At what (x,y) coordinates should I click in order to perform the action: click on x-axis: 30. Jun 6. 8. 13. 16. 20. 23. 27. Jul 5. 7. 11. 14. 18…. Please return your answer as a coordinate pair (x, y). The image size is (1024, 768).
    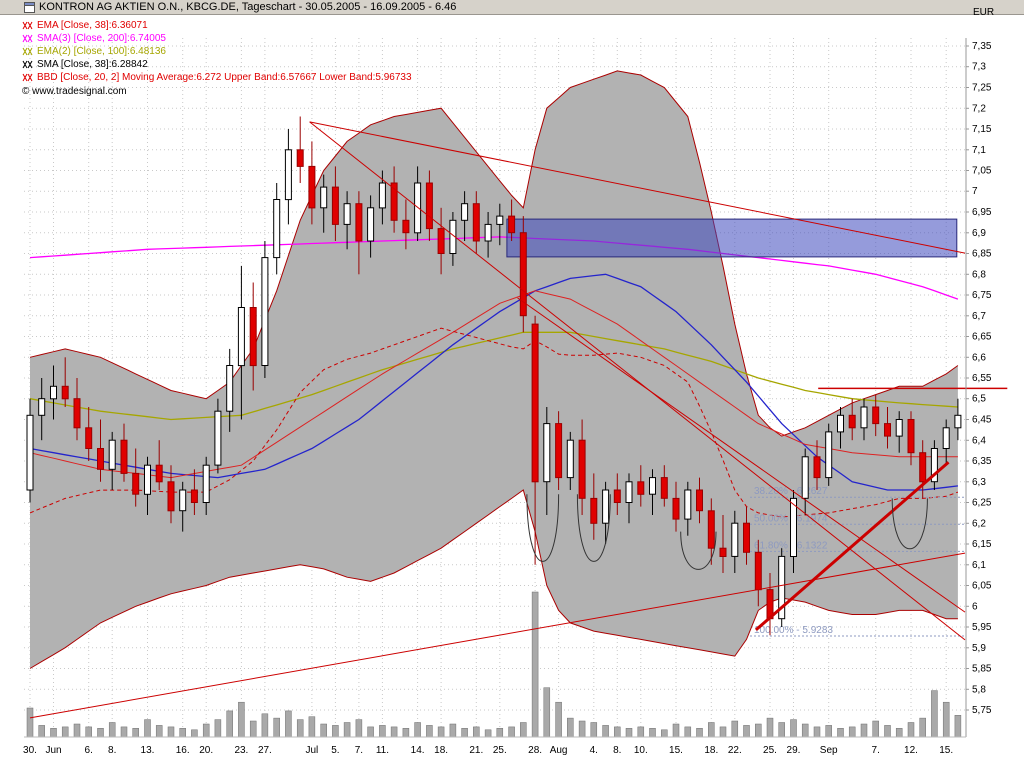
    Looking at the image, I should click on (488, 750).